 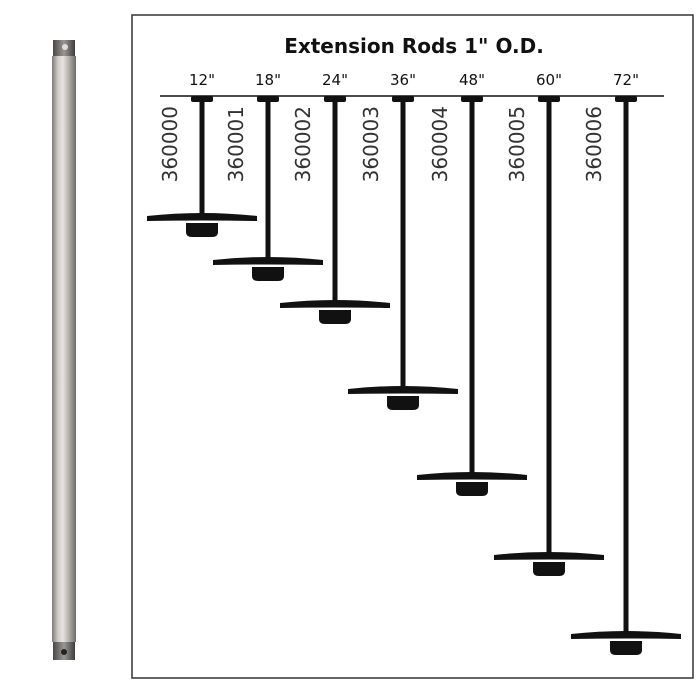 I want to click on rod-length-label: 24", so click(x=335, y=80).